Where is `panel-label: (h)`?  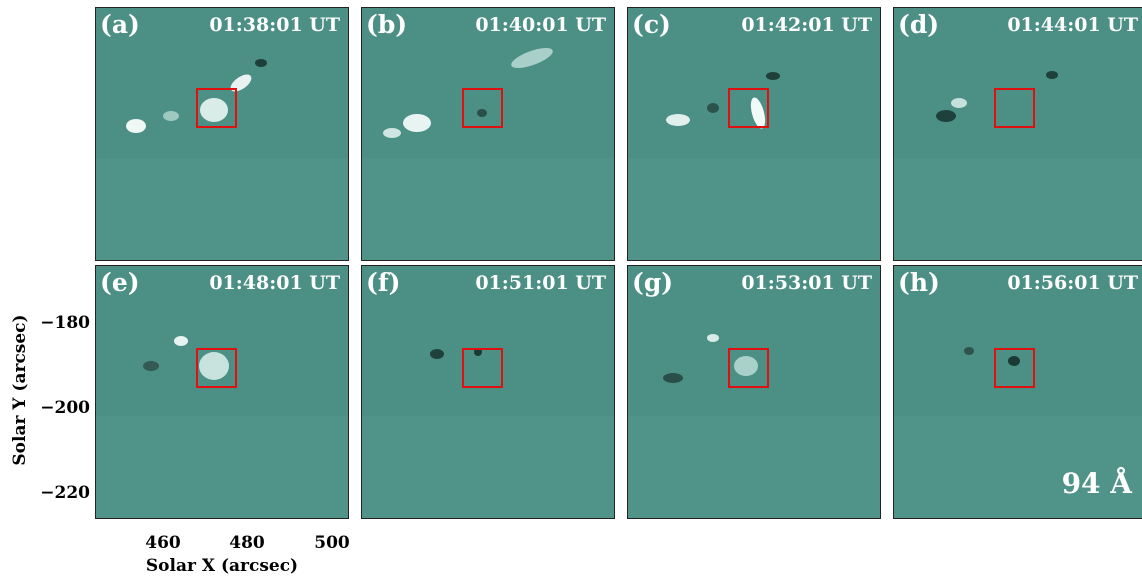 panel-label: (h) is located at coordinates (919, 282).